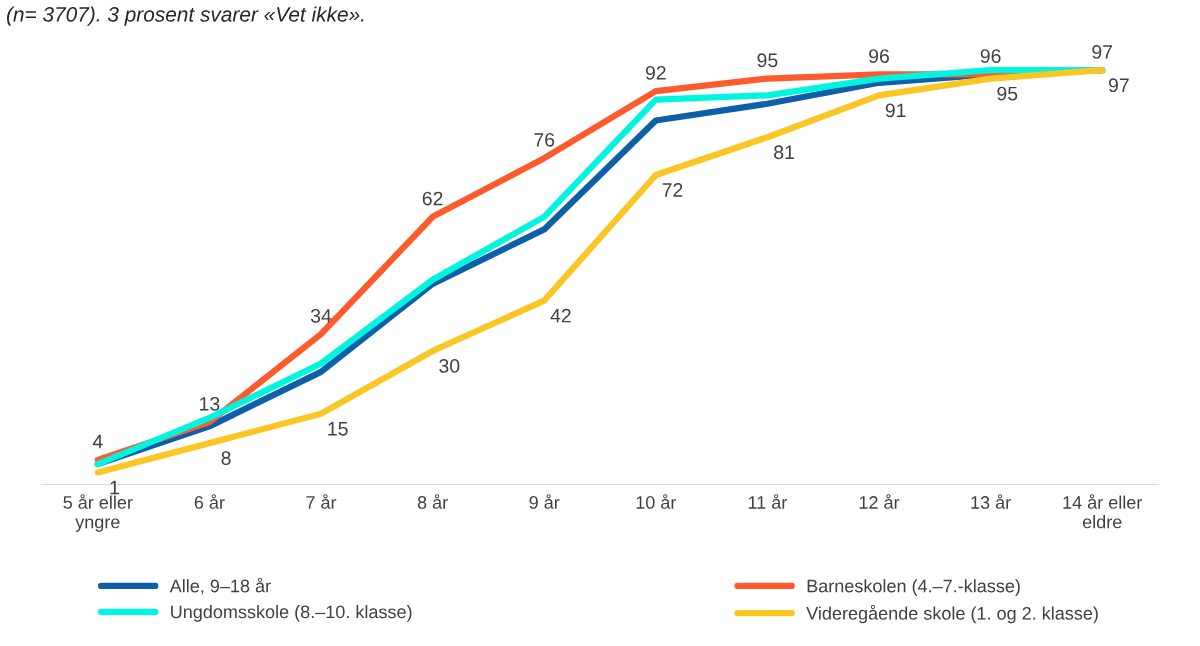 This screenshot has width=1200, height=646. I want to click on x-tick-label: 5 år eller yngre, so click(98, 513).